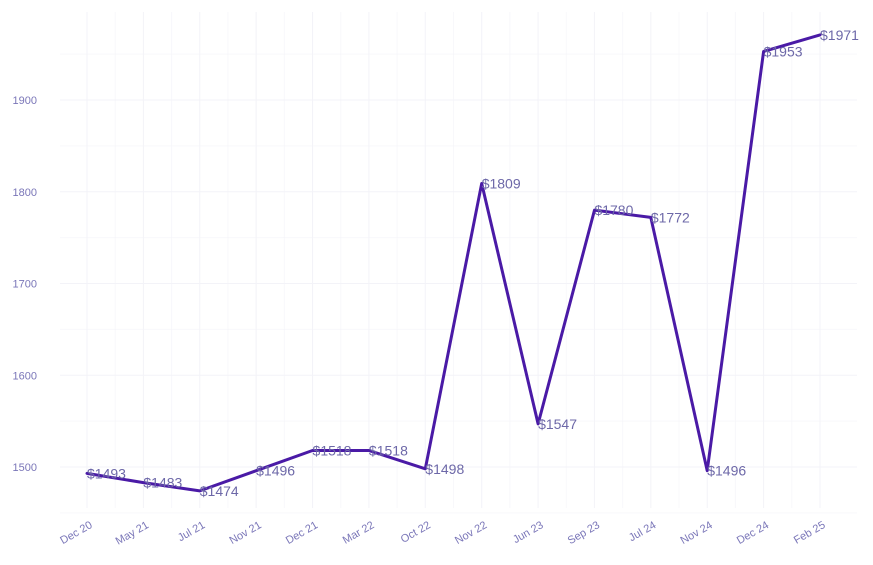 Image resolution: width=873 pixels, height=565 pixels. I want to click on y-tick-label: 1700, so click(25, 285).